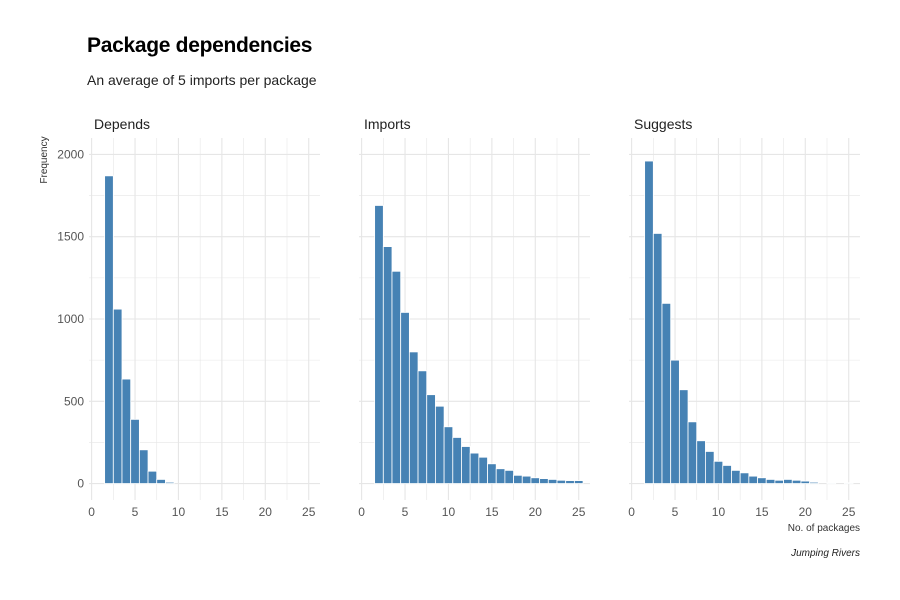 The image size is (900, 600). I want to click on y-tick-label: 2000, so click(70, 154).